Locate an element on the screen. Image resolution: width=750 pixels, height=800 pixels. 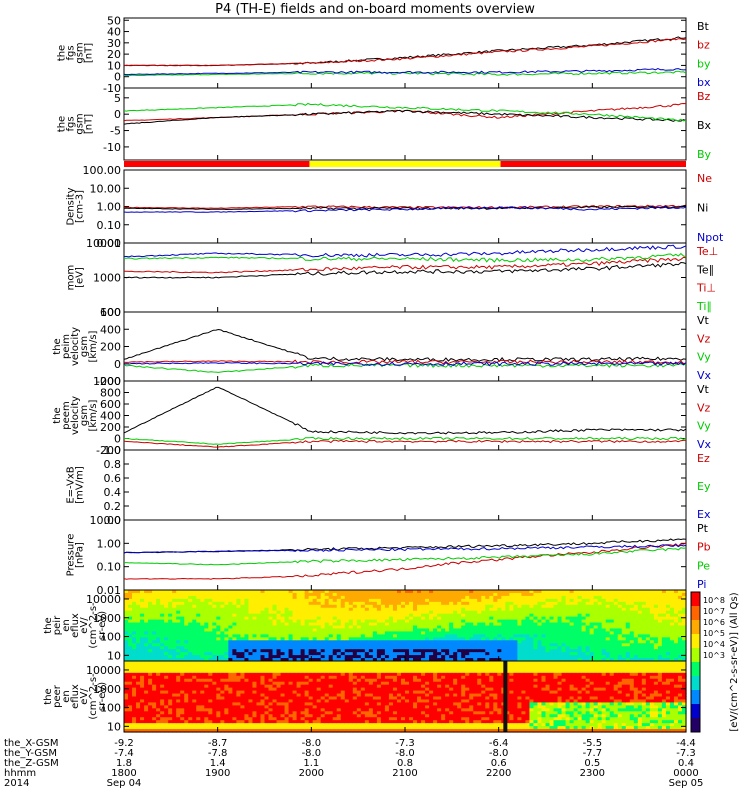
y-axis-label: sr-eV) is located at coordinates (102, 625).